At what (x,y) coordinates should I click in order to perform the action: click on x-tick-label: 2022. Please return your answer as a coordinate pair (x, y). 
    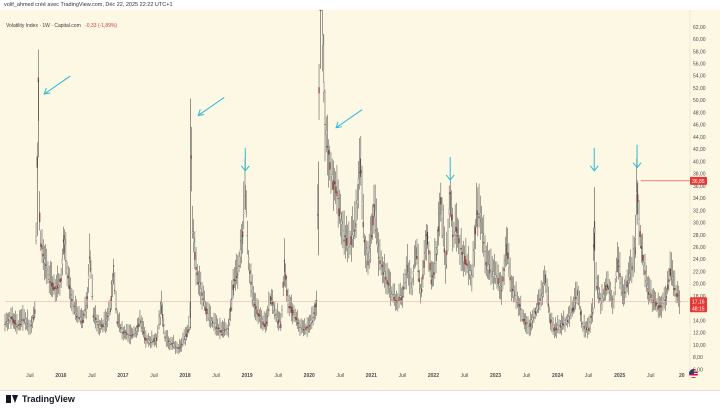
    Looking at the image, I should click on (433, 376).